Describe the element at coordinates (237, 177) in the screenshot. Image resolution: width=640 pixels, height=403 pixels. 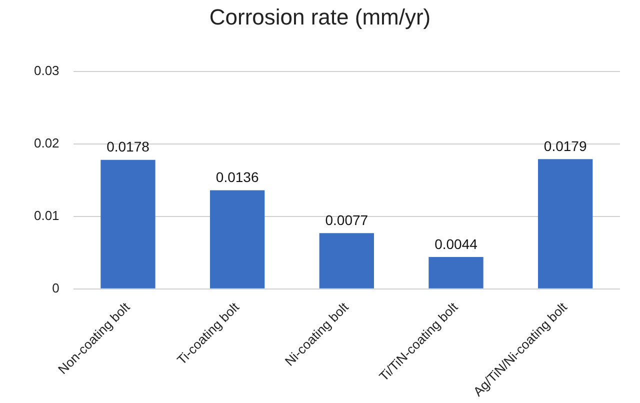
I see `data-label: 0.0136` at that location.